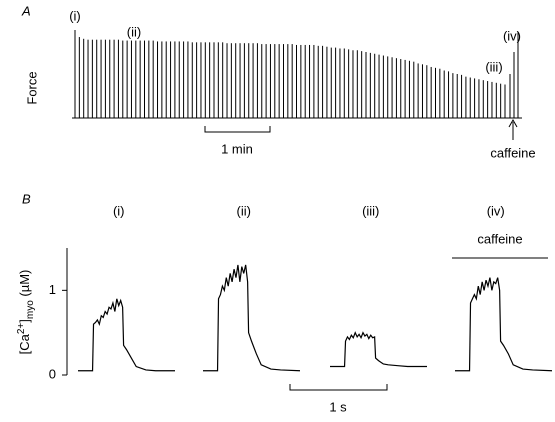 This screenshot has height=422, width=555. What do you see at coordinates (24, 285) in the screenshot?
I see `y-label-part: (µM)` at bounding box center [24, 285].